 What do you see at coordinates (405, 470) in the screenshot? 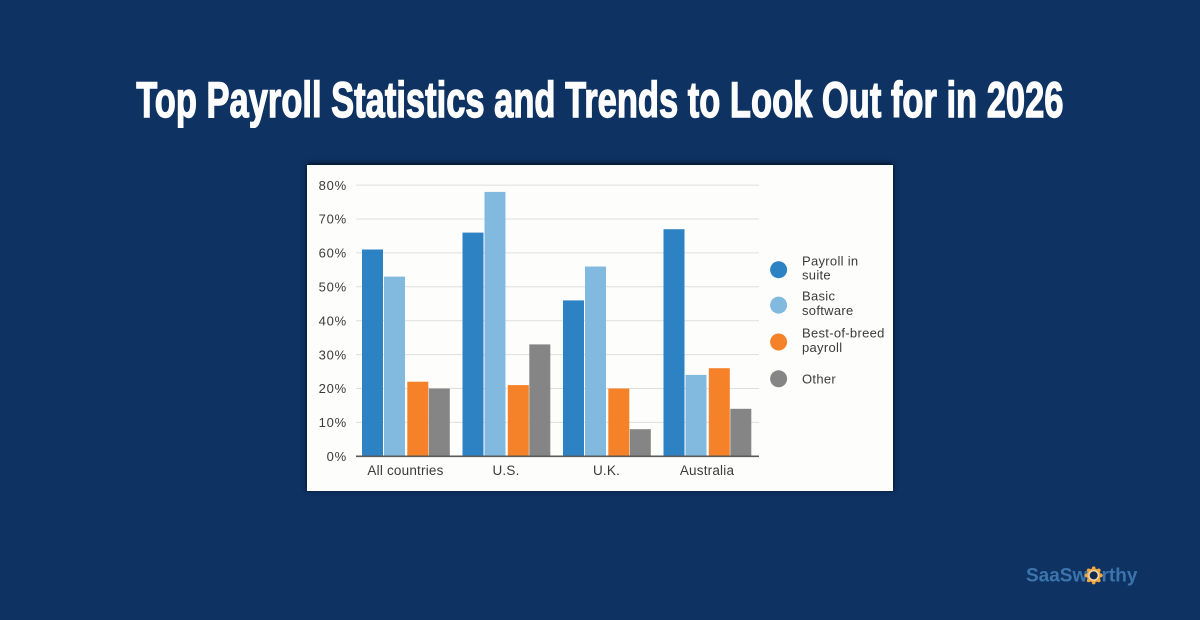
I see `svg-text: All countries` at bounding box center [405, 470].